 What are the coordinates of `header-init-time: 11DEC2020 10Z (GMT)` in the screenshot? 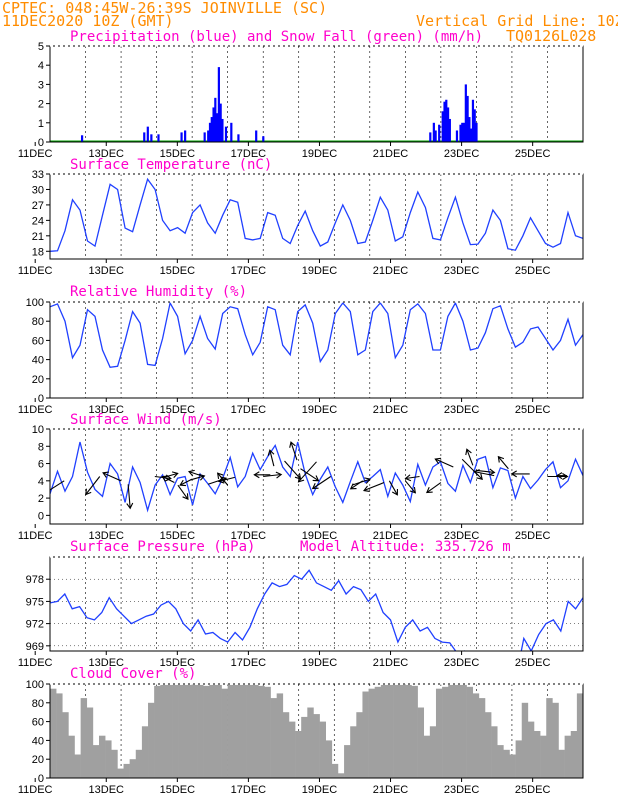 It's located at (88, 21).